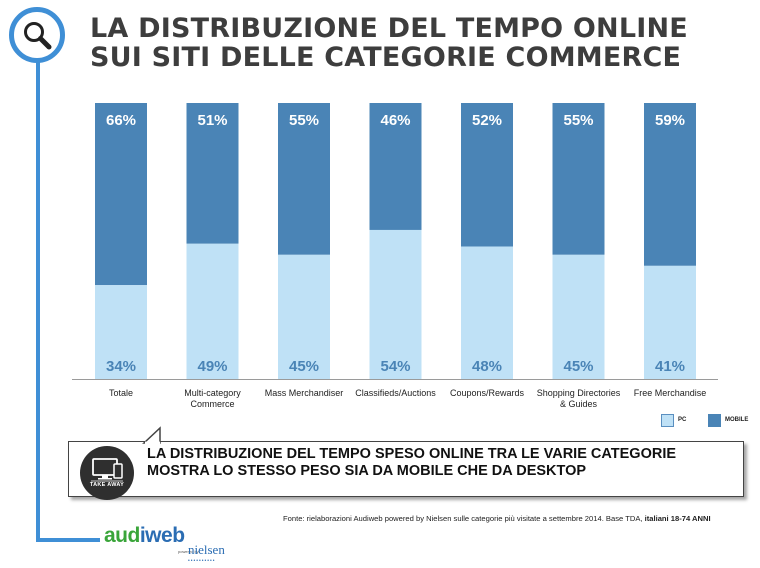 This screenshot has height=568, width=760. I want to click on category-label: Multi-category Commerce, so click(212, 398).